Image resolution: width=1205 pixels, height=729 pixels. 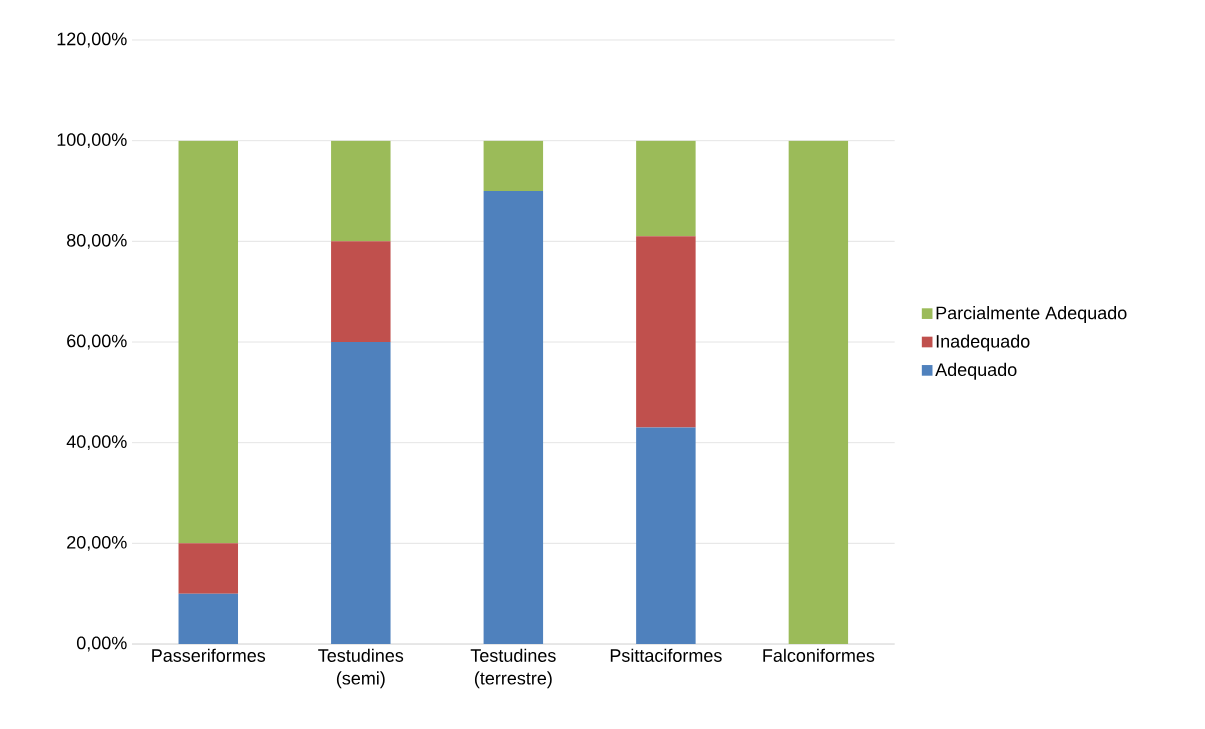 What do you see at coordinates (101, 644) in the screenshot?
I see `y-tick-label: 0,00%` at bounding box center [101, 644].